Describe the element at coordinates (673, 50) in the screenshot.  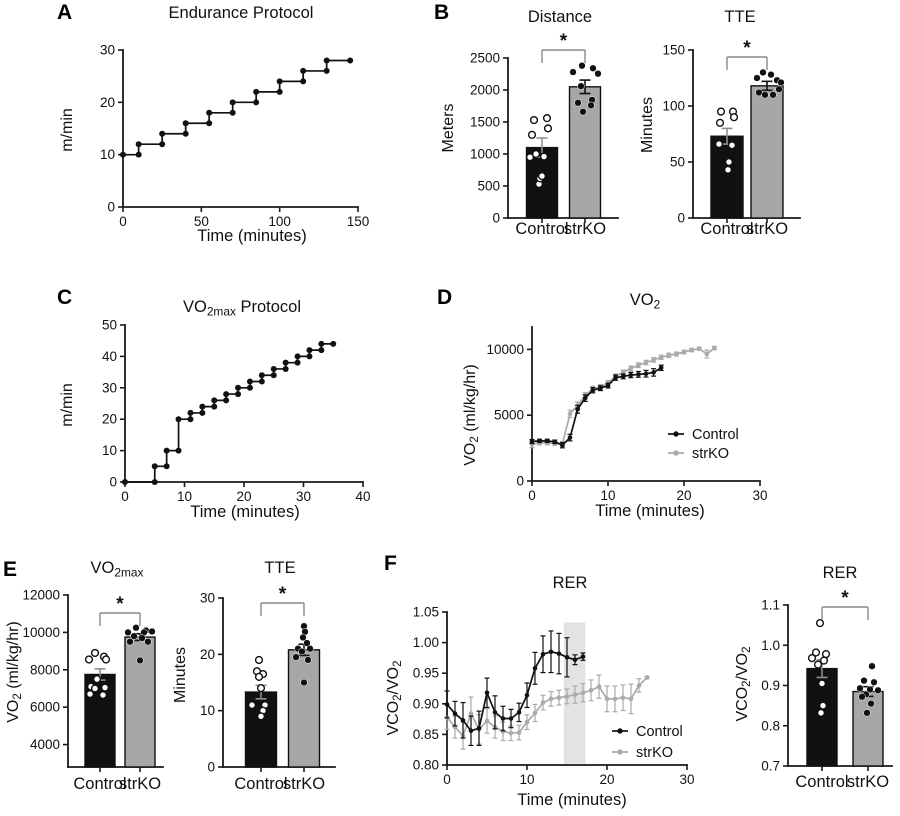
I see `y-tick-label: 150` at that location.